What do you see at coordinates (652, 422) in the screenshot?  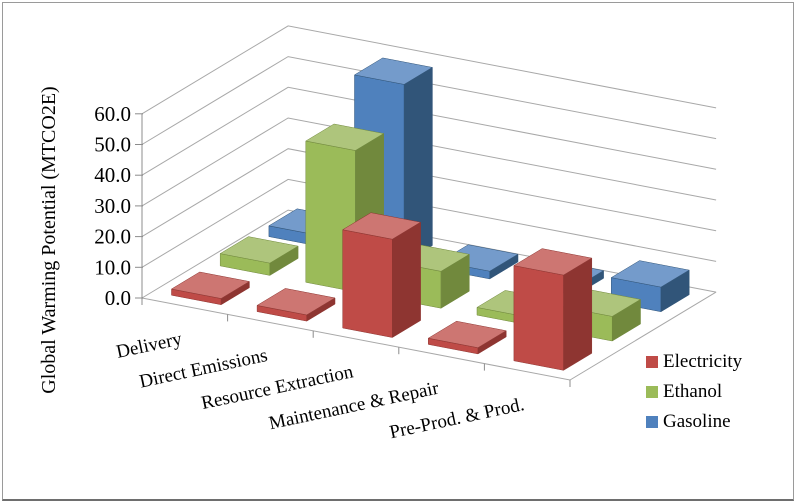 I see `legend-swatch-gasoline` at bounding box center [652, 422].